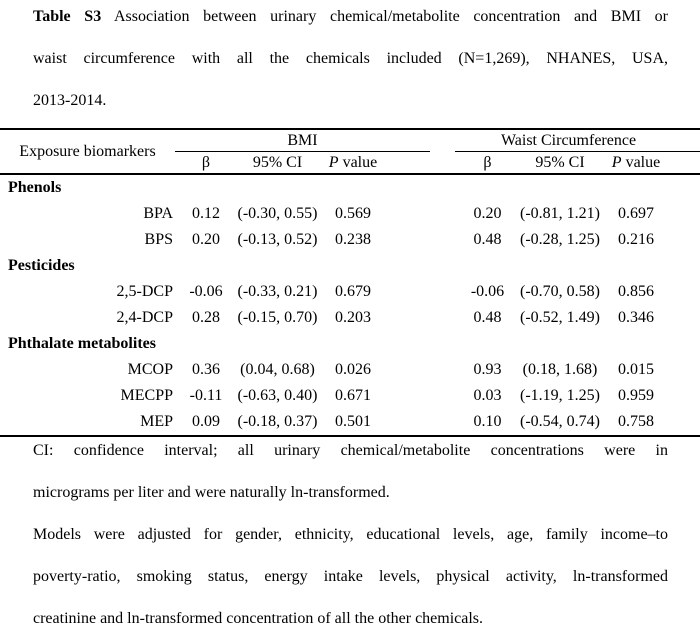 The width and height of the screenshot is (700, 640). I want to click on header-row-stats: β 95% CI P value β 95% CI P value, so click(350, 163).